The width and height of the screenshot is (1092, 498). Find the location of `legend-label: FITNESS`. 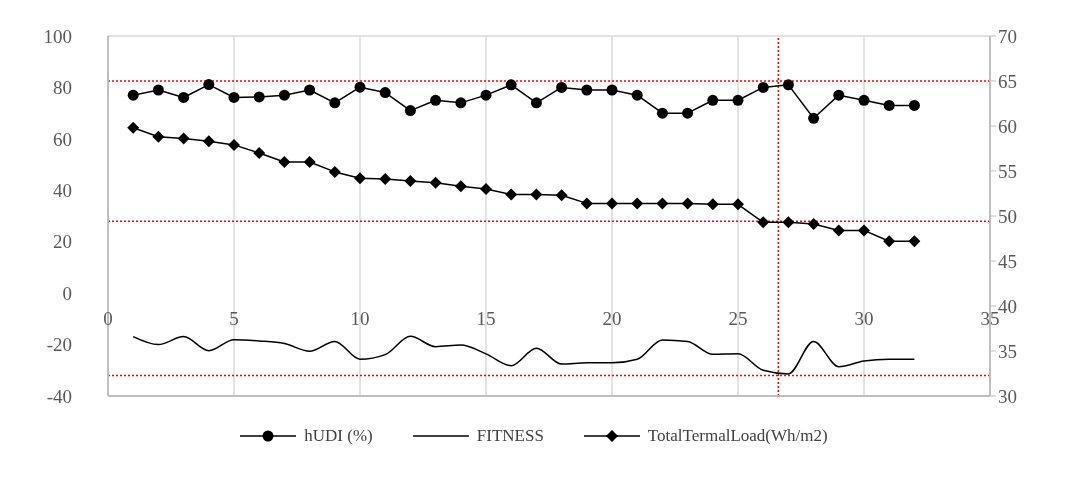

legend-label: FITNESS is located at coordinates (509, 436).